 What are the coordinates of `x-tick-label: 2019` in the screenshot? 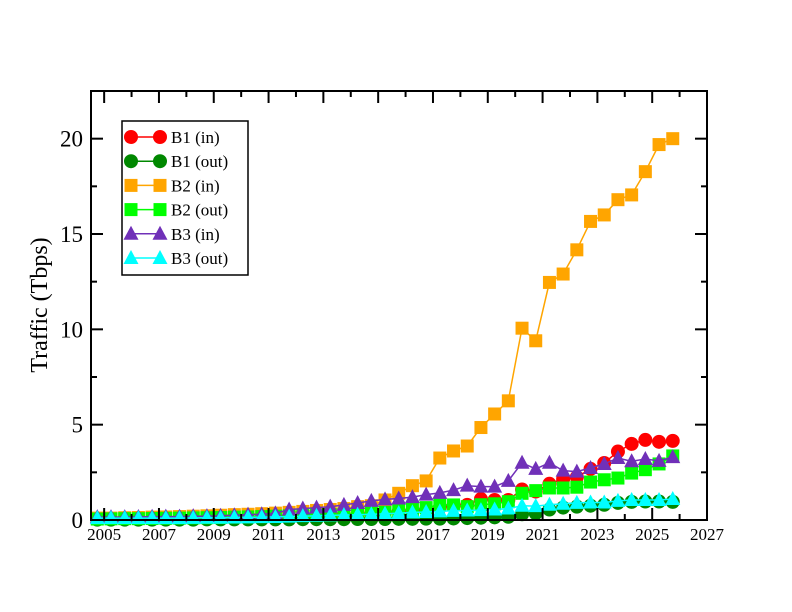 It's located at (488, 534).